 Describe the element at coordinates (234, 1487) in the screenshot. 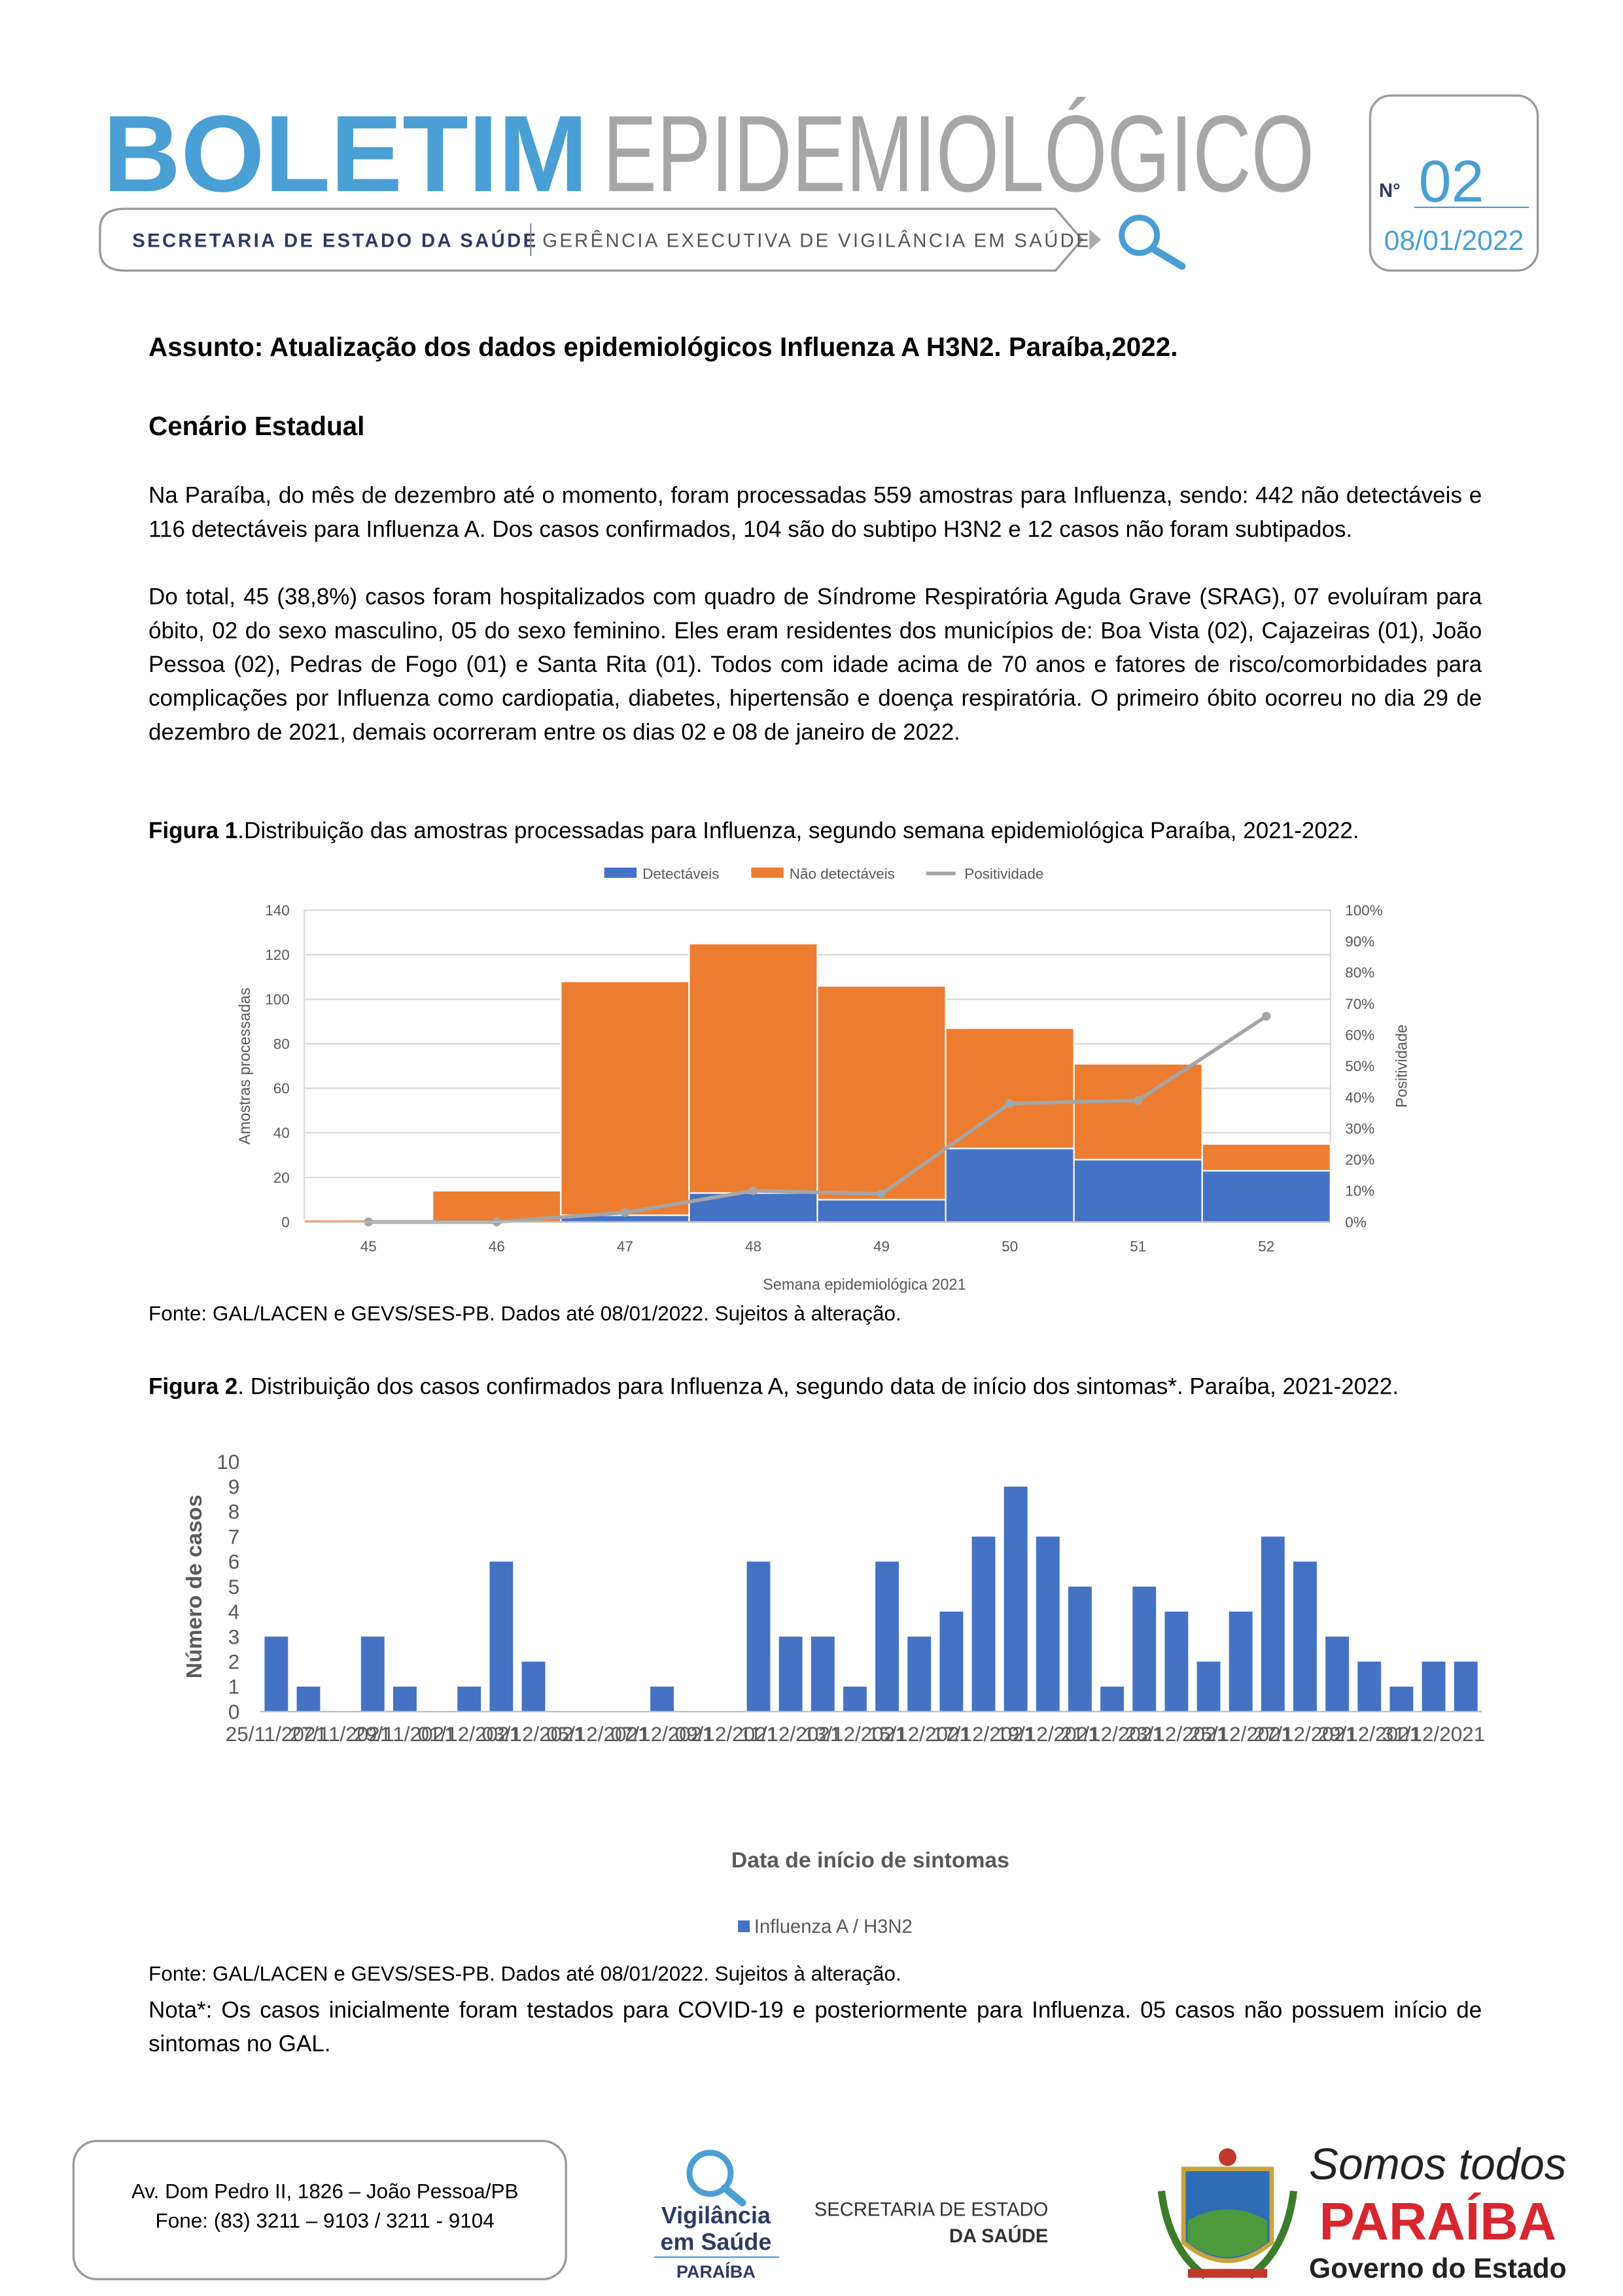

I see `y-tick-label: 9` at that location.